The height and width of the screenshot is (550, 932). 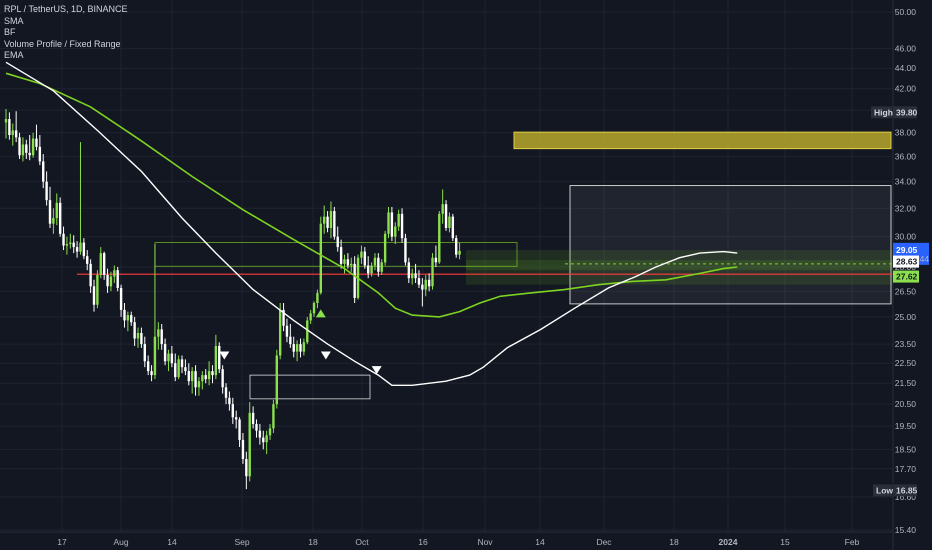 I want to click on time-tick-label: 2024, so click(x=728, y=542).